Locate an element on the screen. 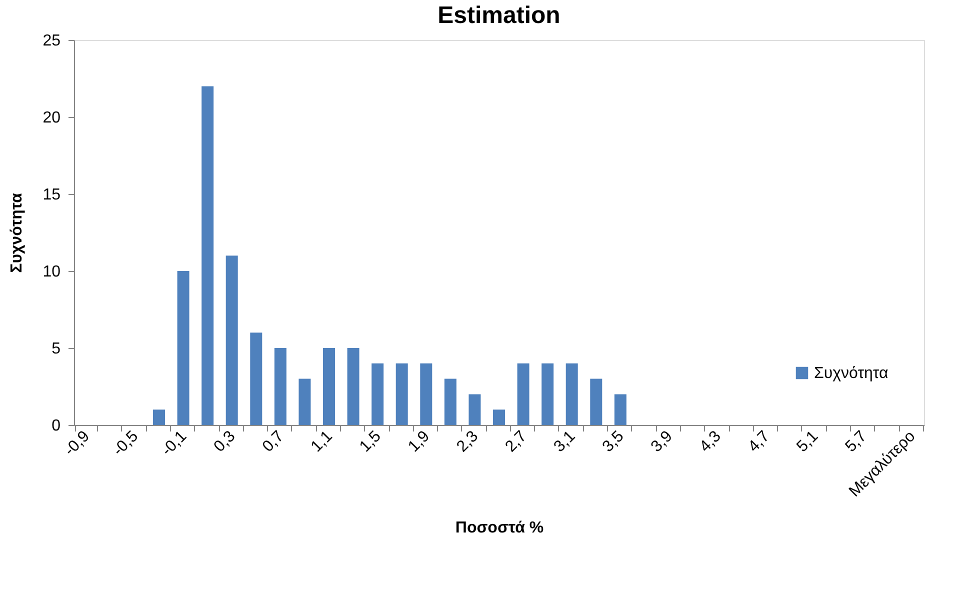  x-tick-label: 1,5 is located at coordinates (370, 442).